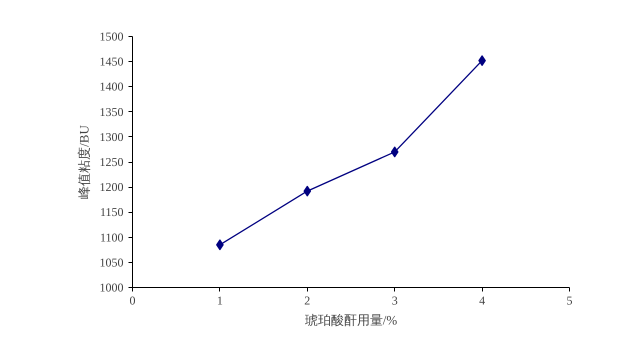 This screenshot has height=351, width=641. Describe the element at coordinates (112, 212) in the screenshot. I see `y-tick-label: 1150` at that location.